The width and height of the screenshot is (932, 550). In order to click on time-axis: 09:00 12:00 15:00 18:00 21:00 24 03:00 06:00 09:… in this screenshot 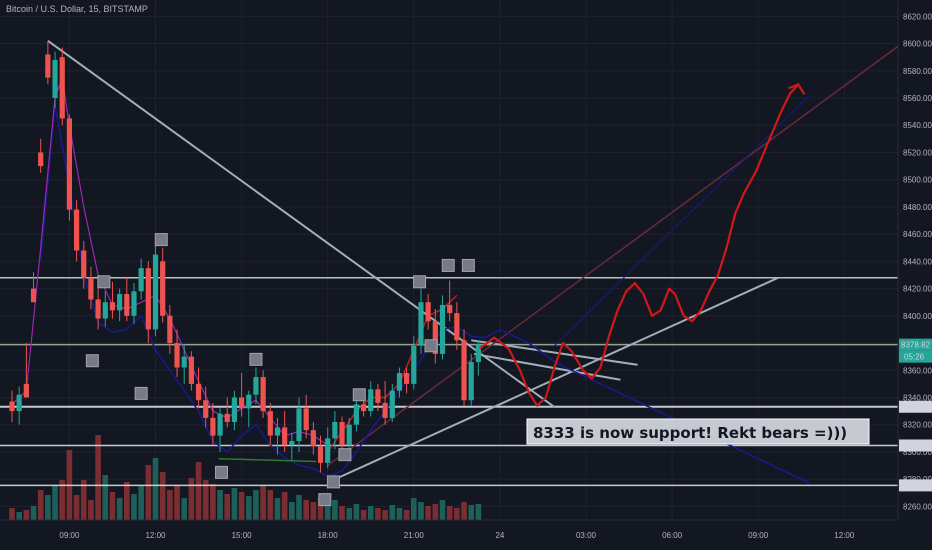, I will do `click(449, 529)`.